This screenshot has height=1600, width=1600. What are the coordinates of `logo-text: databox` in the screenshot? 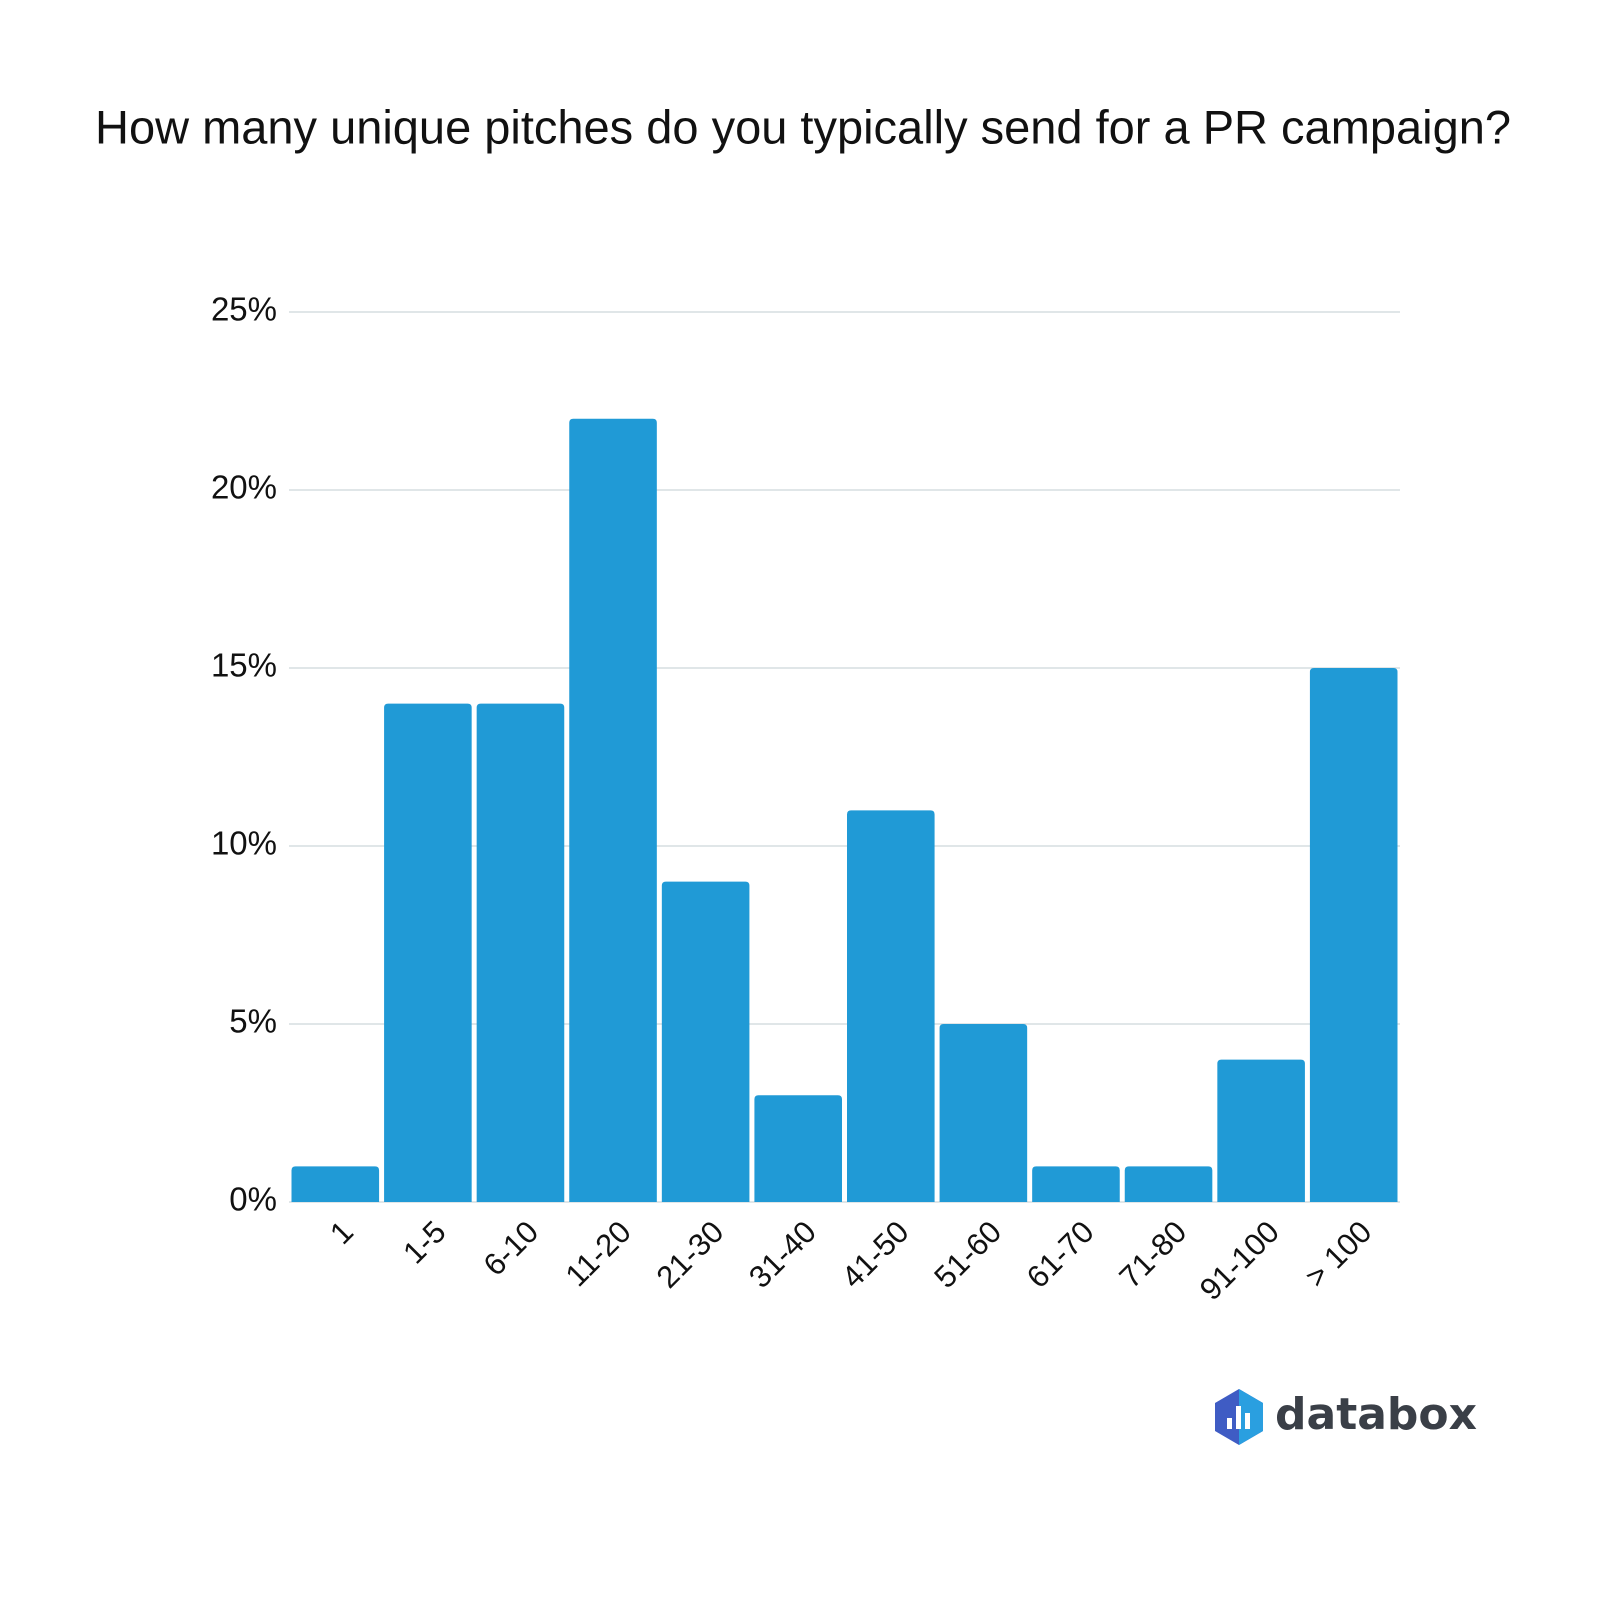 It's located at (1376, 1414).